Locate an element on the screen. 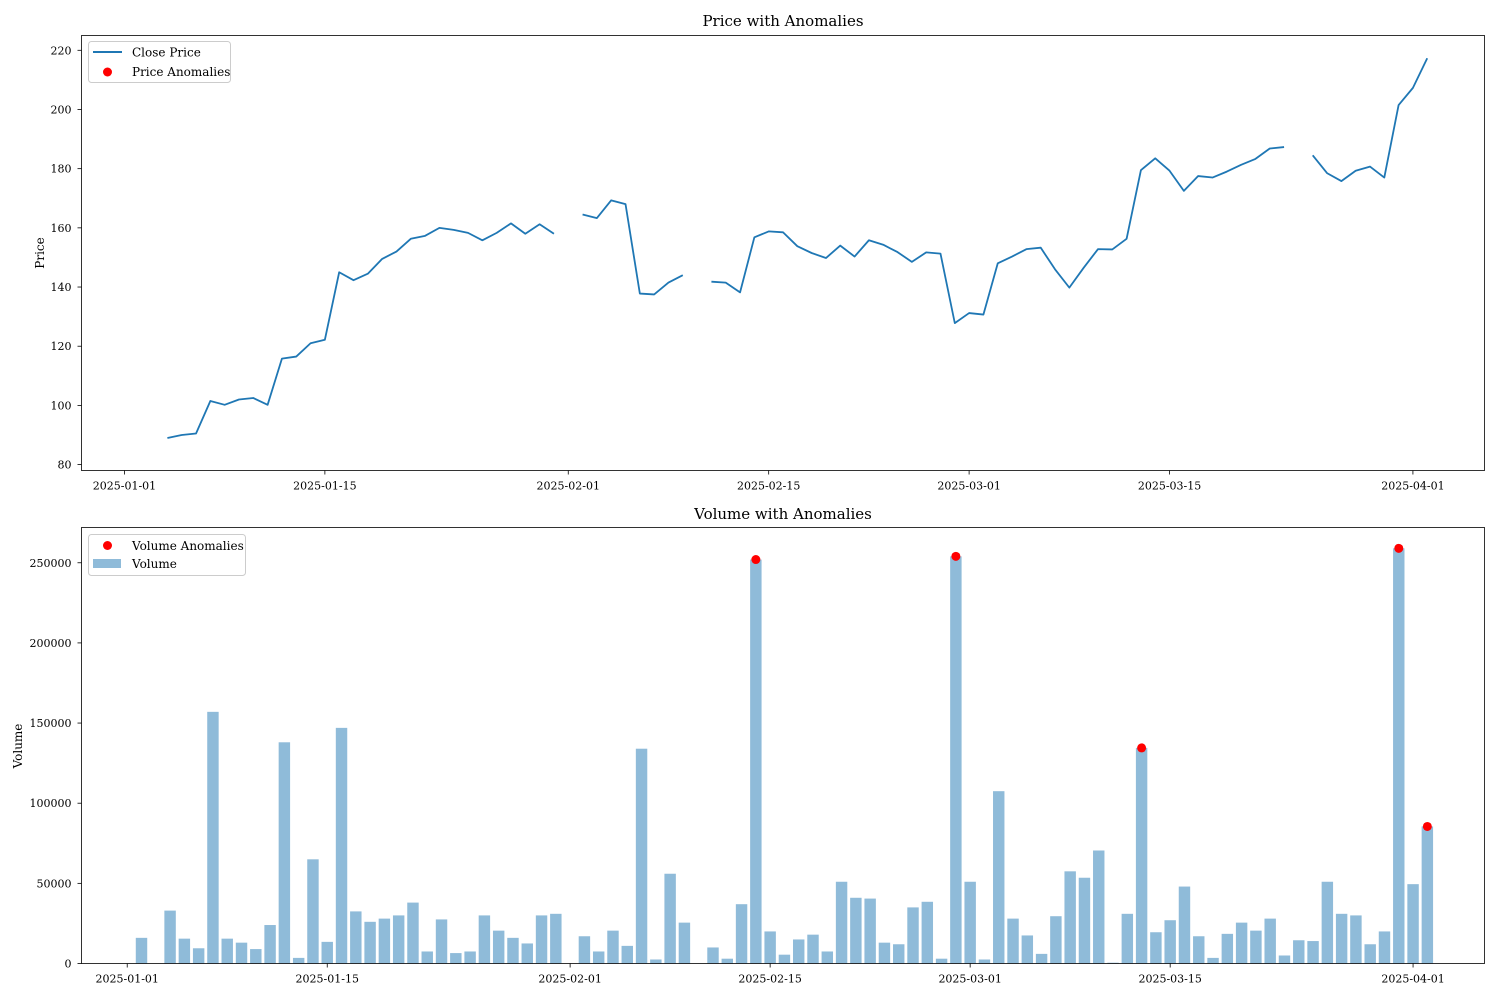 The image size is (1500, 1000). volume-y-tick-label: 100000 is located at coordinates (51, 803).